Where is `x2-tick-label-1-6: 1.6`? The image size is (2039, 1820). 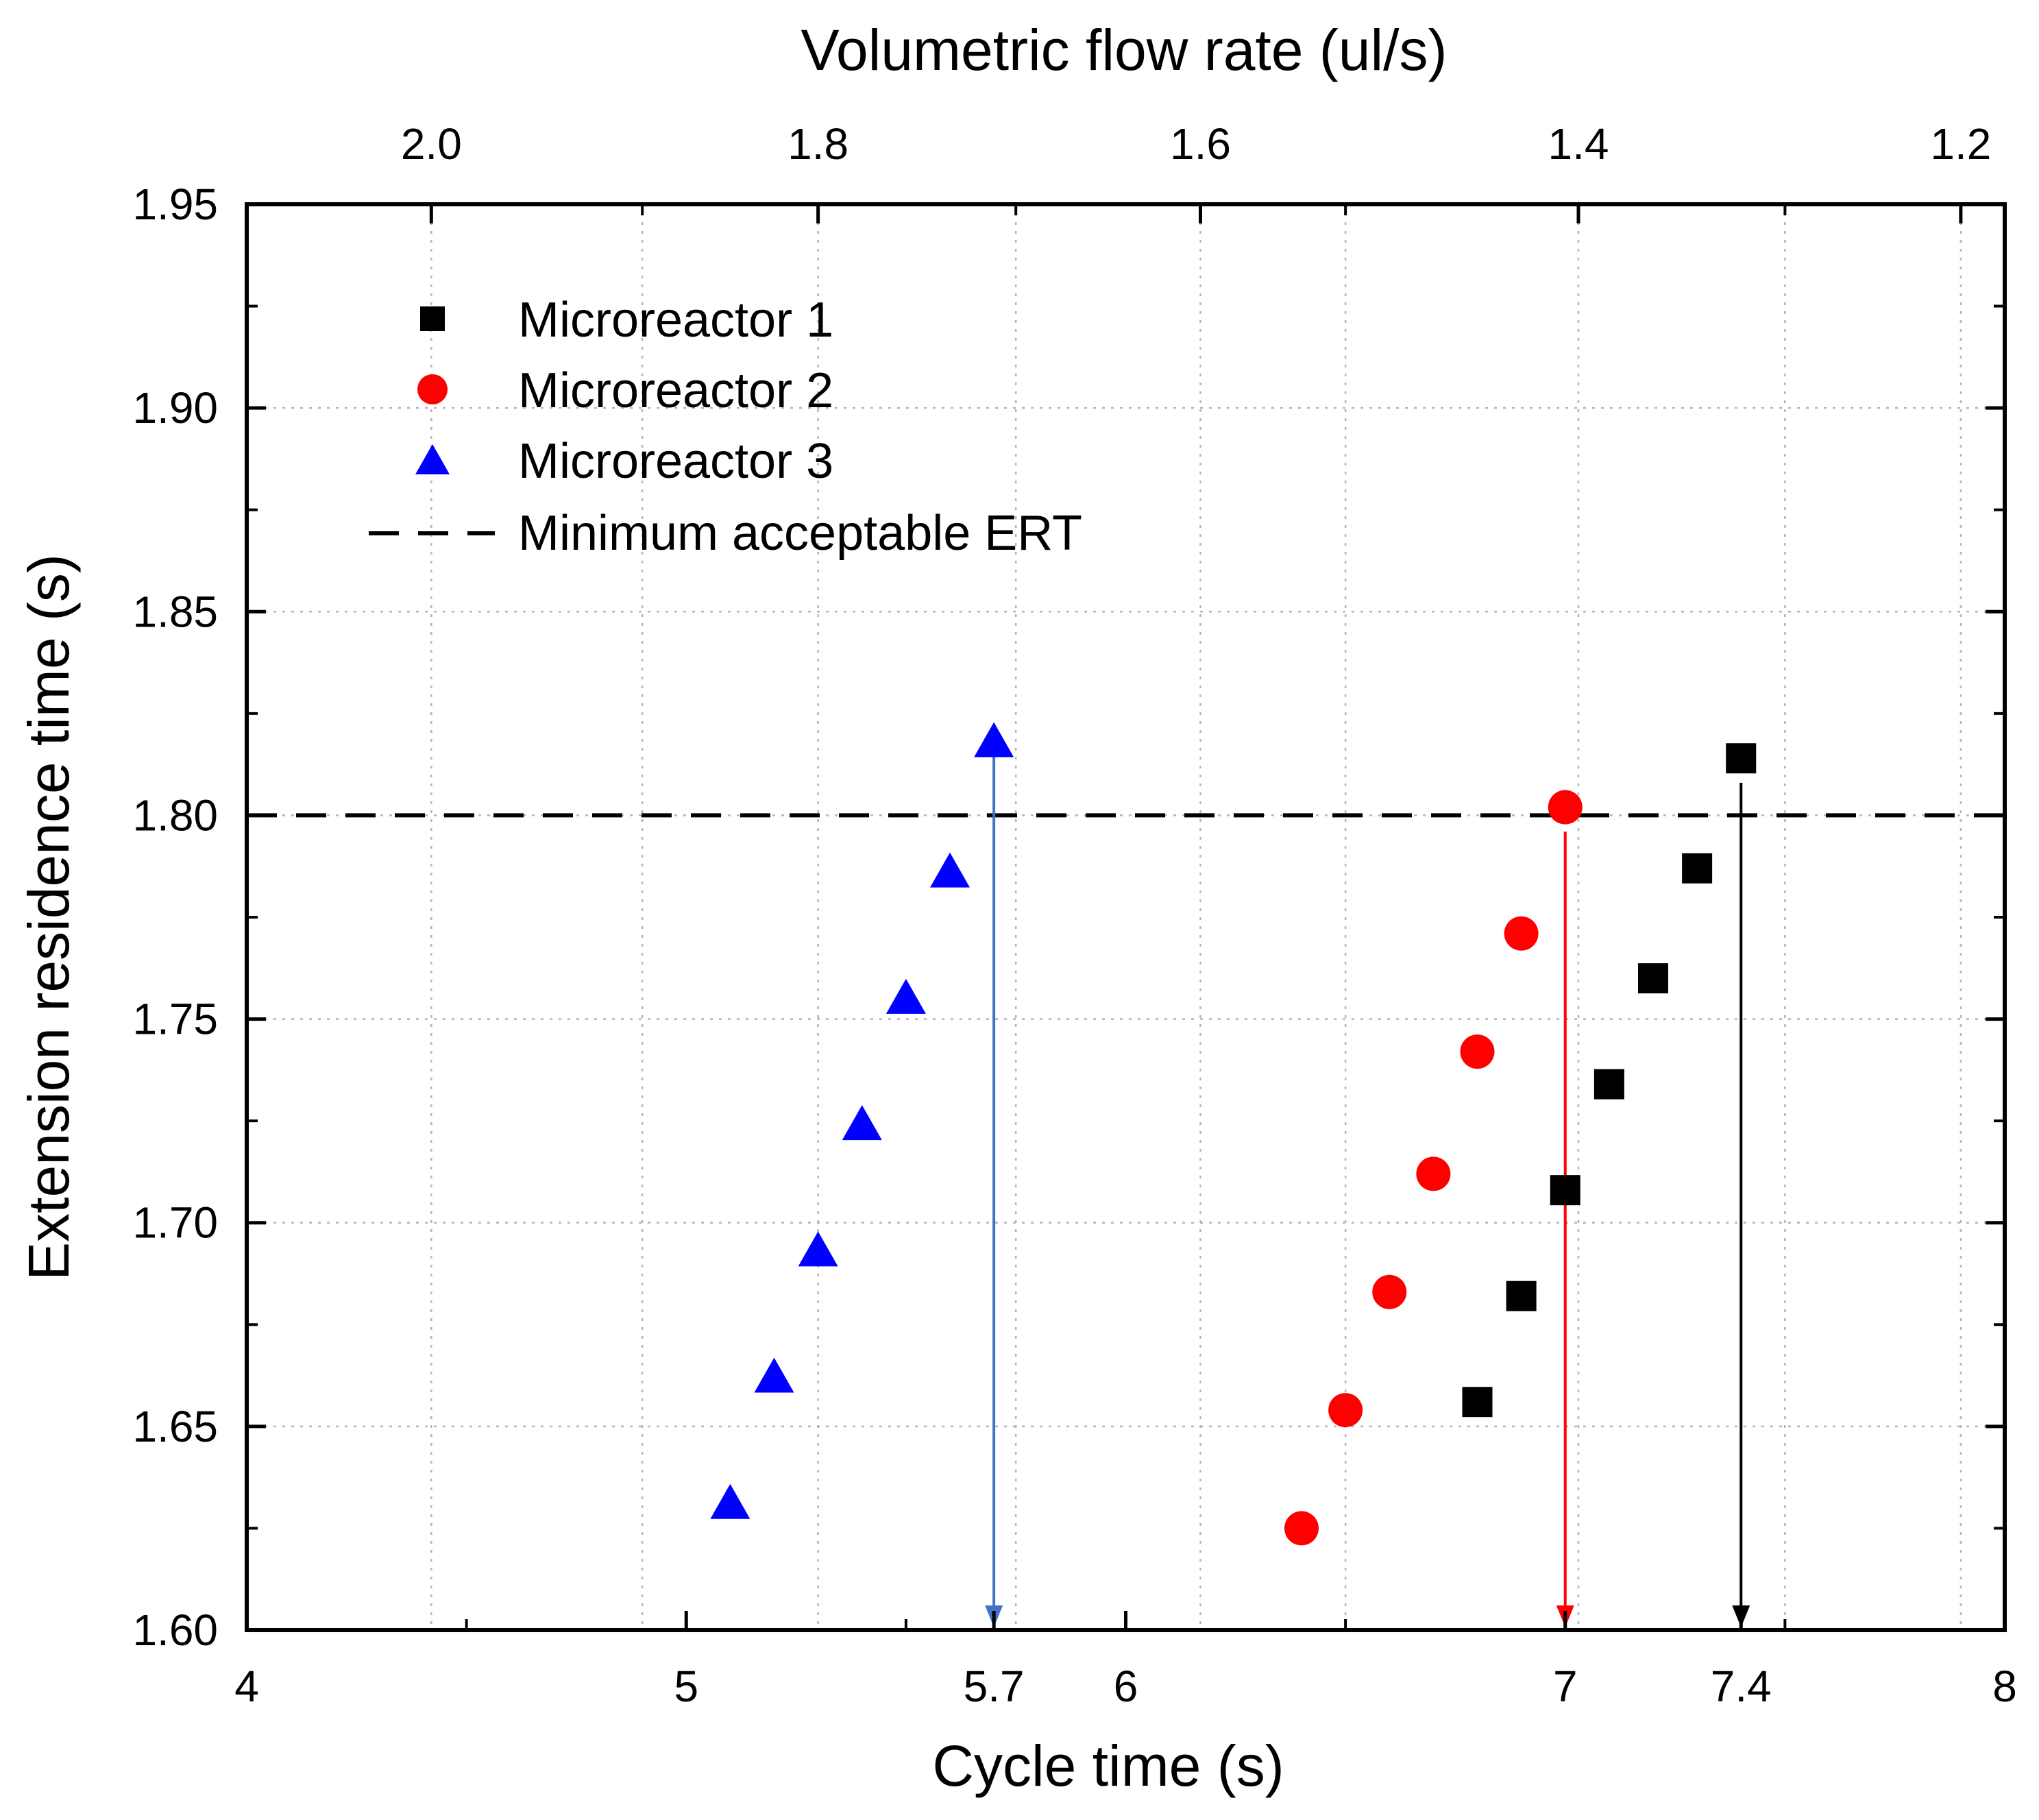 x2-tick-label-1-6: 1.6 is located at coordinates (1200, 144).